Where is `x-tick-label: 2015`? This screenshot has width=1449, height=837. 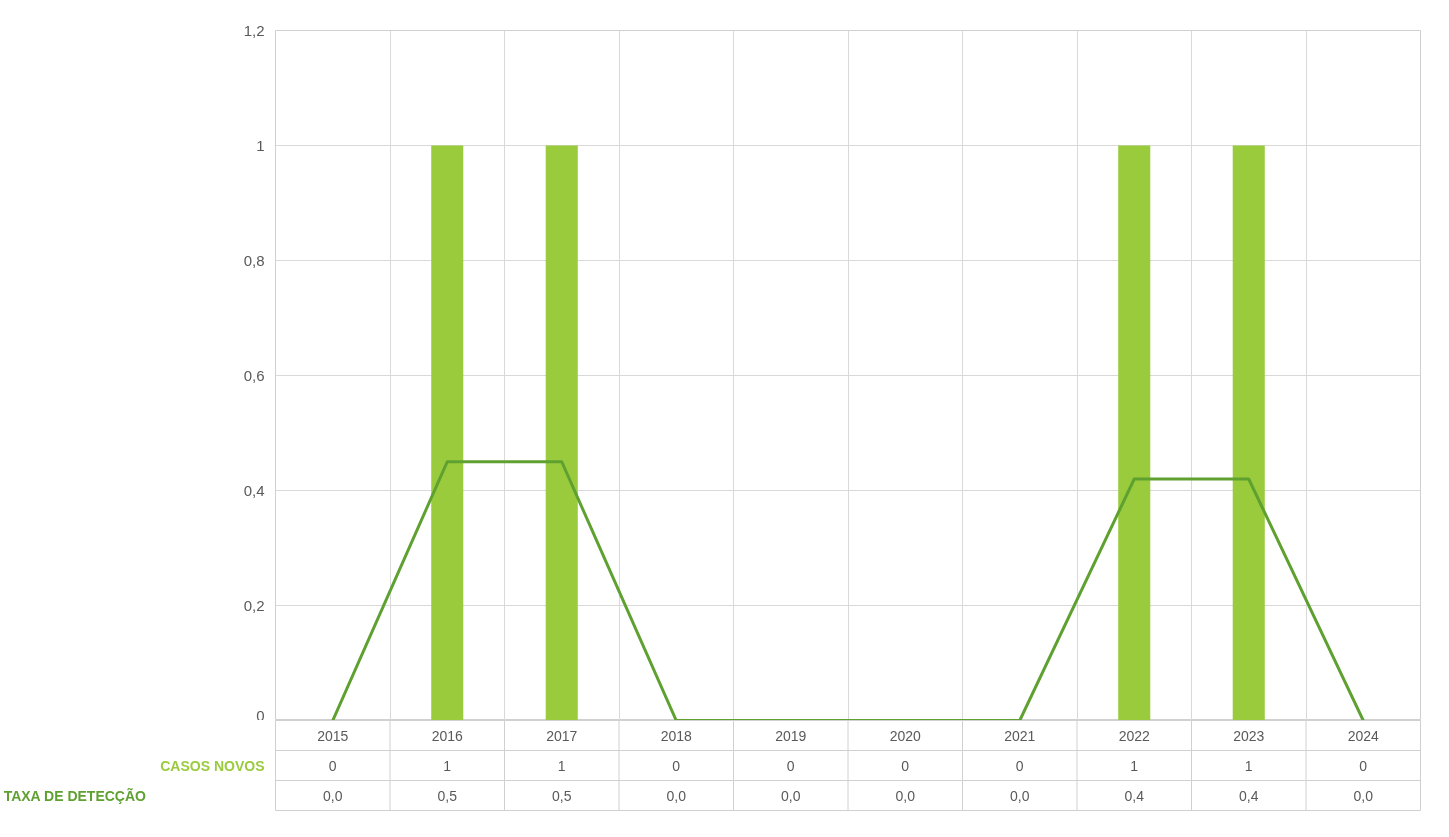
x-tick-label: 2015 is located at coordinates (333, 735).